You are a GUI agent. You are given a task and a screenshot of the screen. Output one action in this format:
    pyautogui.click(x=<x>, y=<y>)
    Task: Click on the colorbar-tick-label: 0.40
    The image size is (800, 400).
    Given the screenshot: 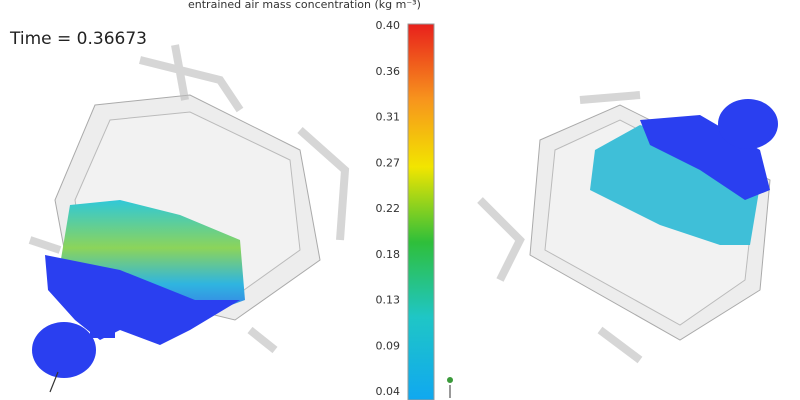 What is the action you would take?
    pyautogui.click(x=388, y=25)
    